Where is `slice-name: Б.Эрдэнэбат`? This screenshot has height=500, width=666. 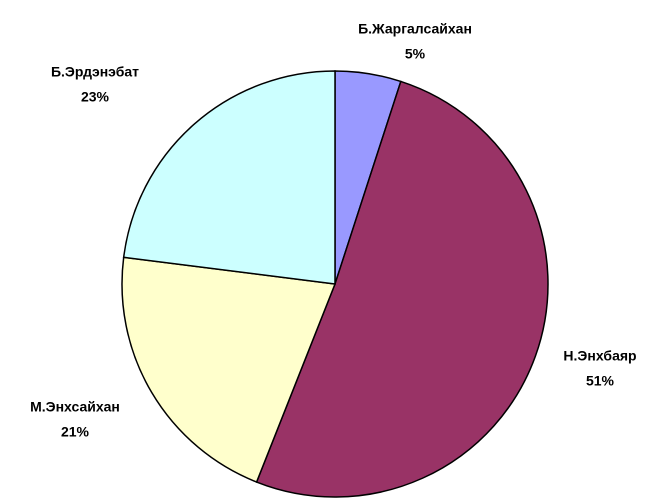
slice-name: Б.Эрдэнэбат is located at coordinates (95, 72).